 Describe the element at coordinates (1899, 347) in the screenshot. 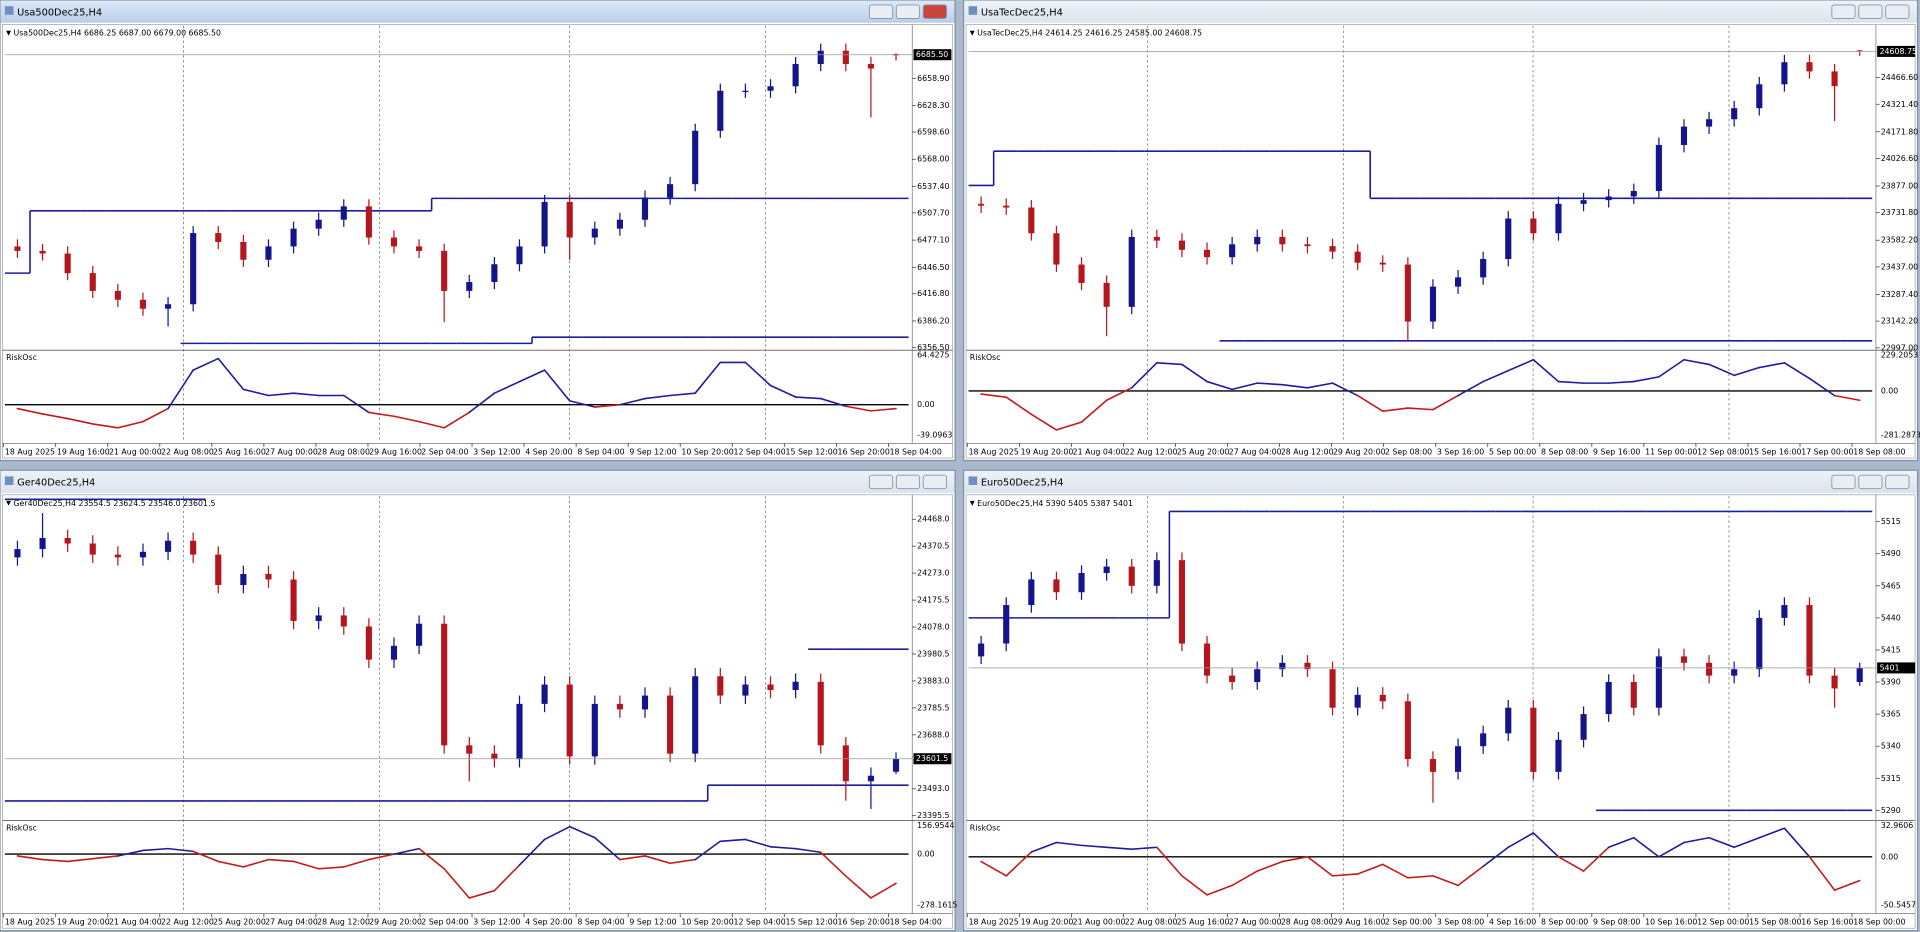

I see `y-tick-label: 22997.00` at that location.